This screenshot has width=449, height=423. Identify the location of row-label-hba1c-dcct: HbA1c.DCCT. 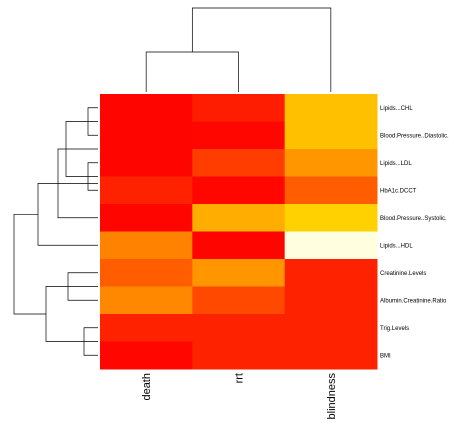
(398, 191).